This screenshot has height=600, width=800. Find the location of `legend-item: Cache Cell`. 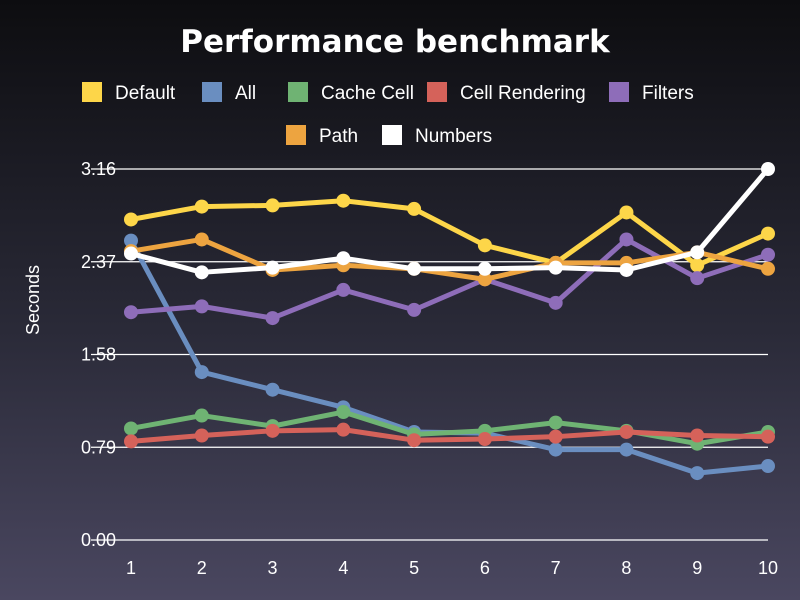

legend-item: Cache Cell is located at coordinates (351, 93).